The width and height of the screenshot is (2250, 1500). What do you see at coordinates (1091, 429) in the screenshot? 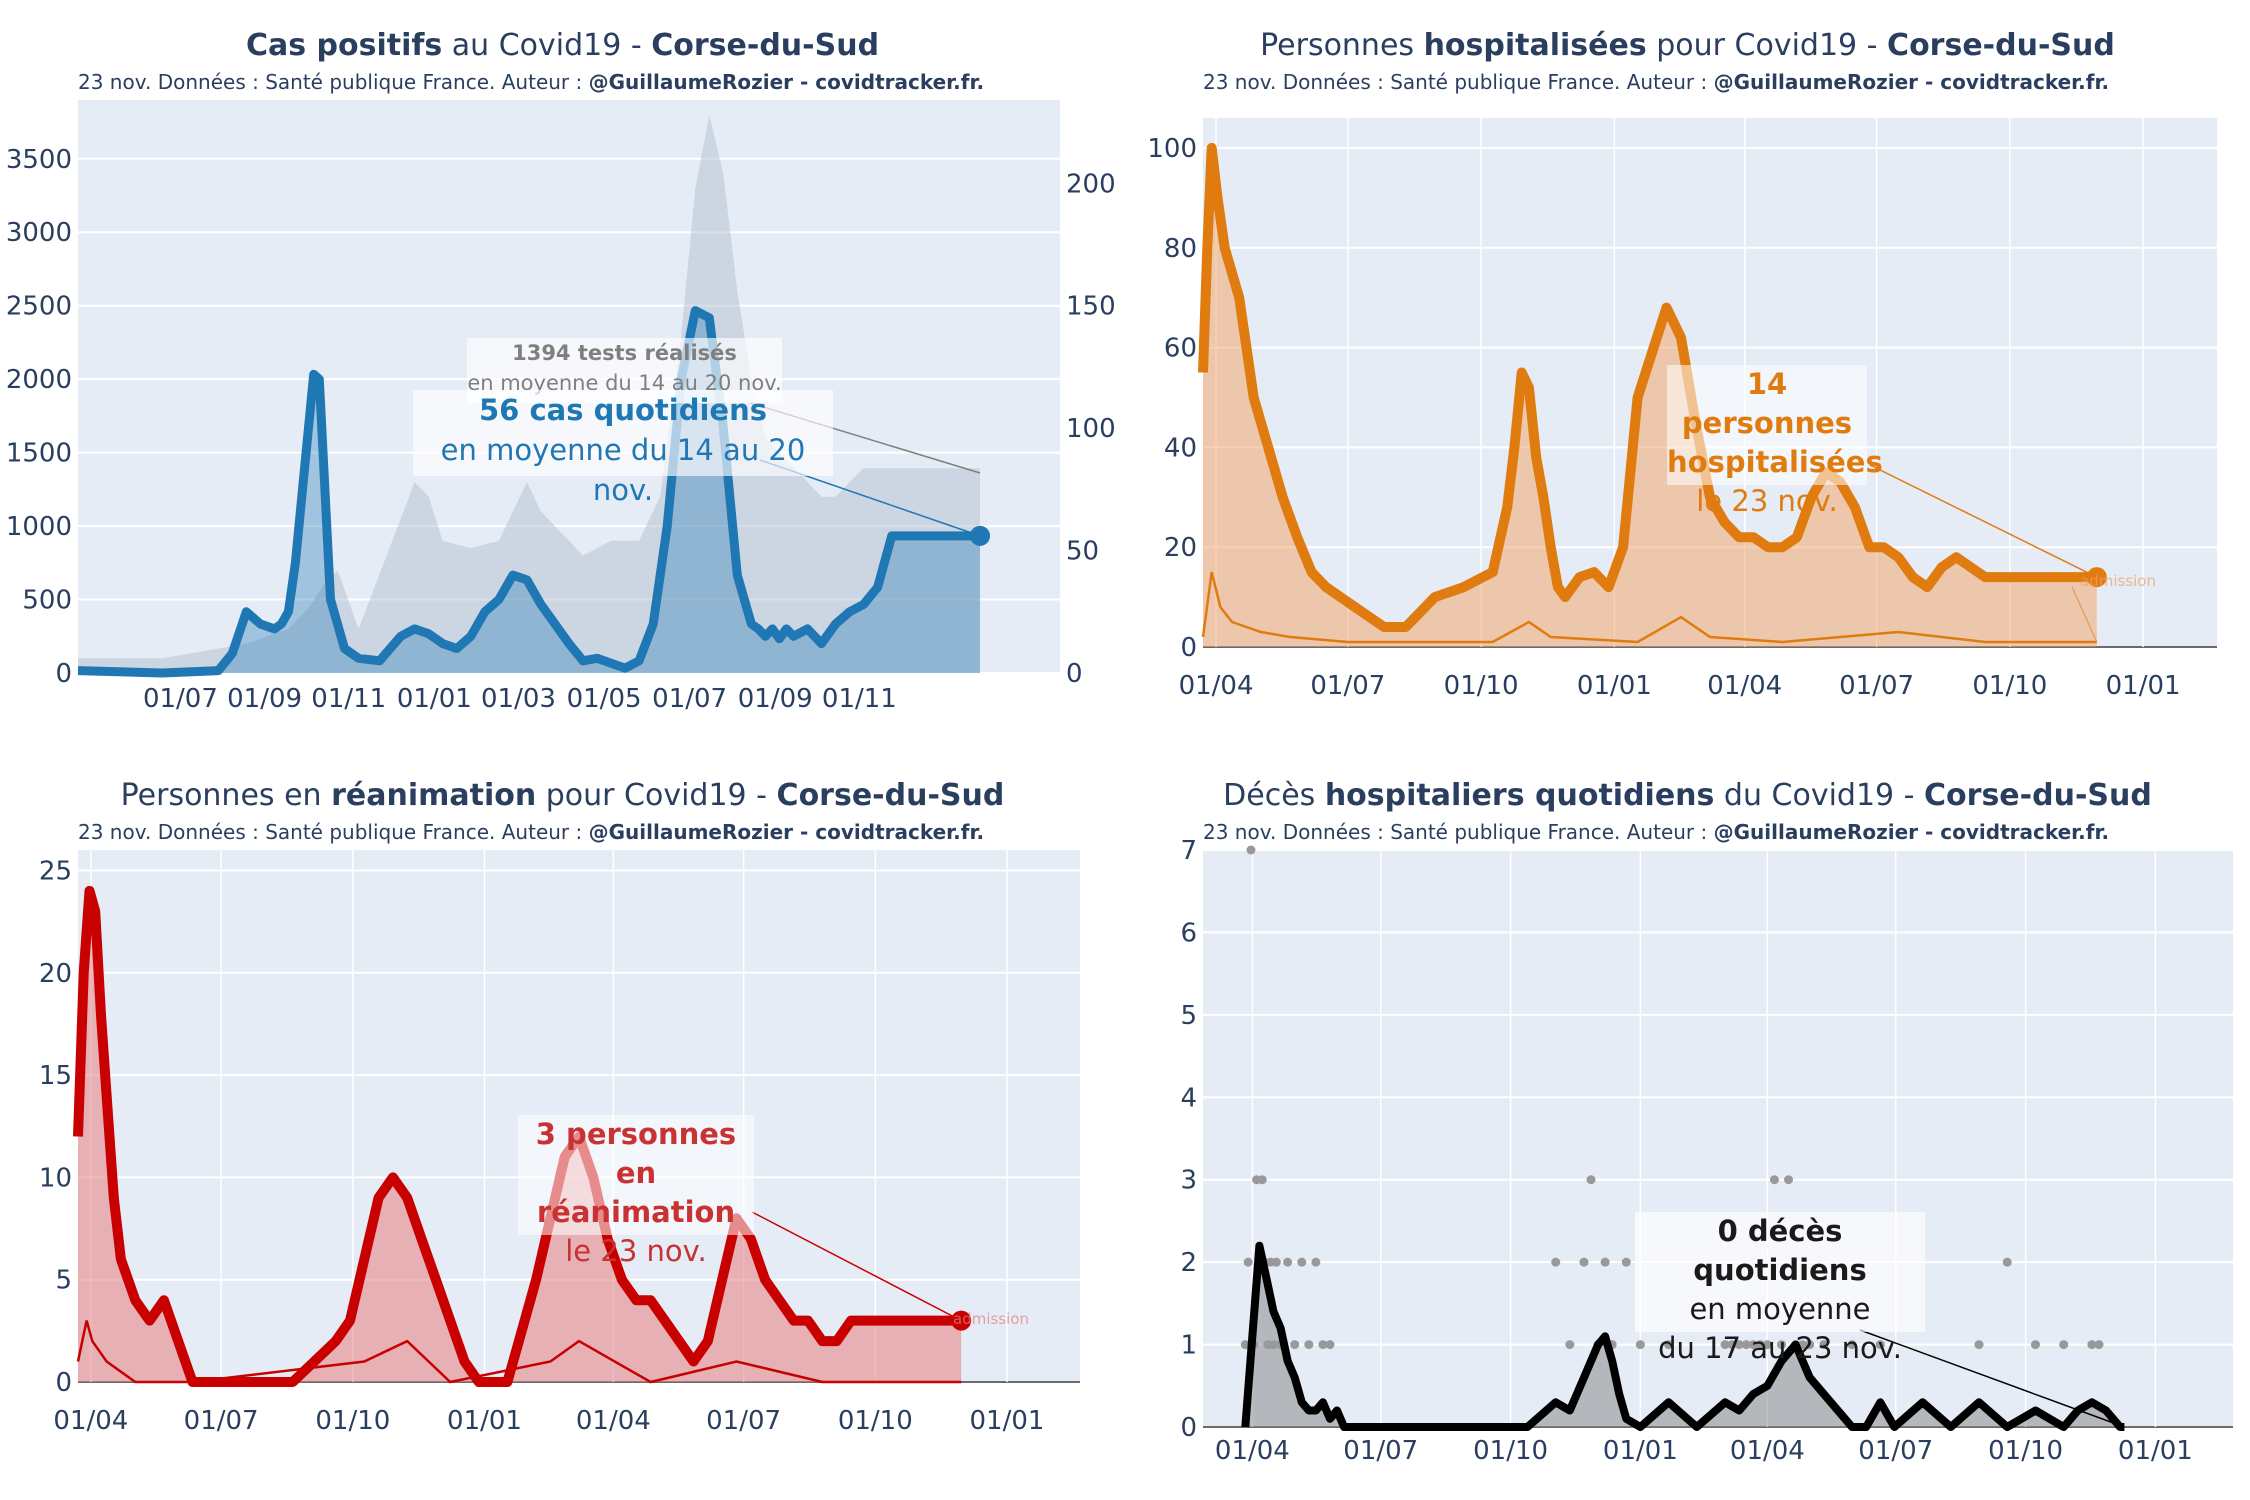
I see `y2-tick-label: 100` at bounding box center [1091, 429].